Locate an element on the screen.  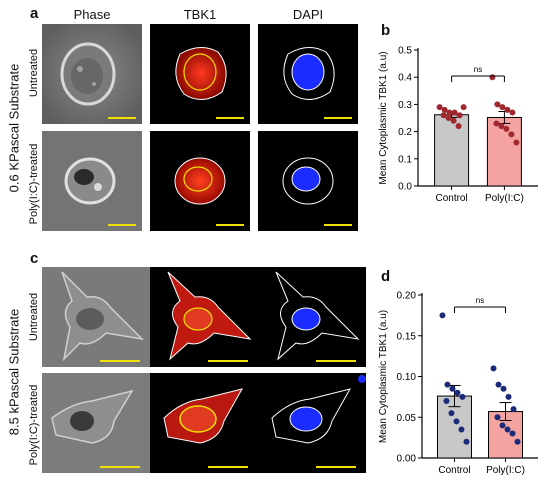
y-tick-label: 0.20 is located at coordinates (407, 296).